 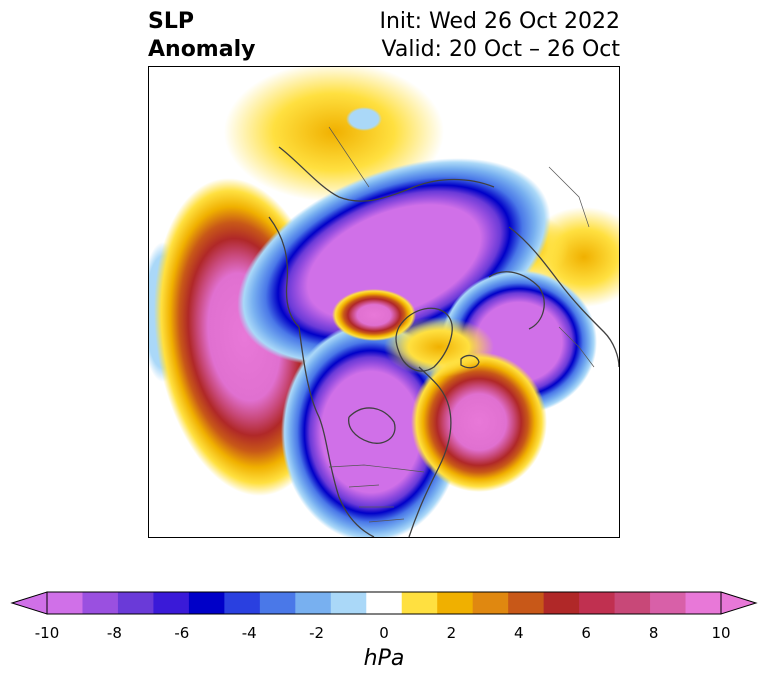 What do you see at coordinates (519, 633) in the screenshot?
I see `colorbar-tick-label: 4` at bounding box center [519, 633].